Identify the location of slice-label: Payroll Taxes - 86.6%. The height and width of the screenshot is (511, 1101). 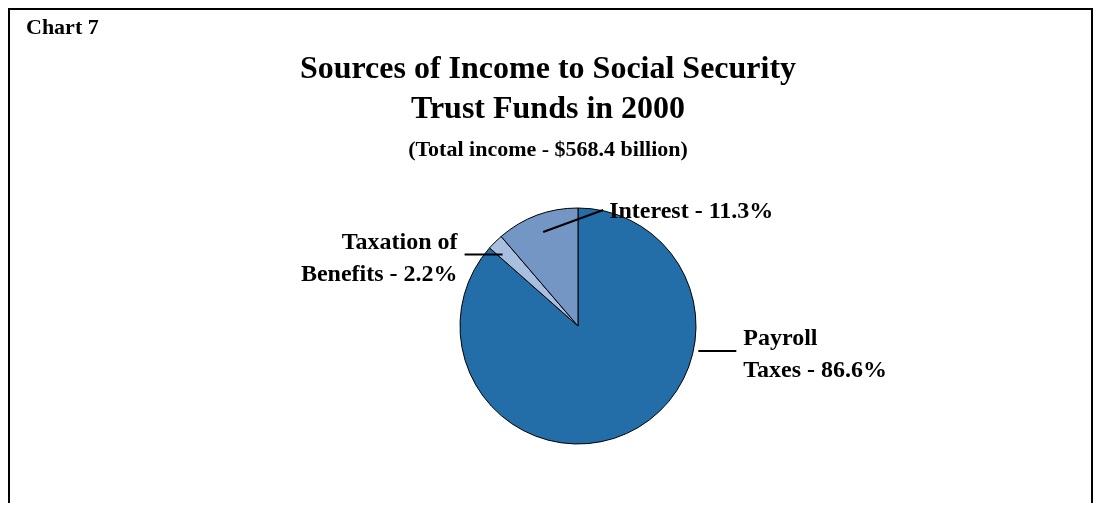
(815, 353).